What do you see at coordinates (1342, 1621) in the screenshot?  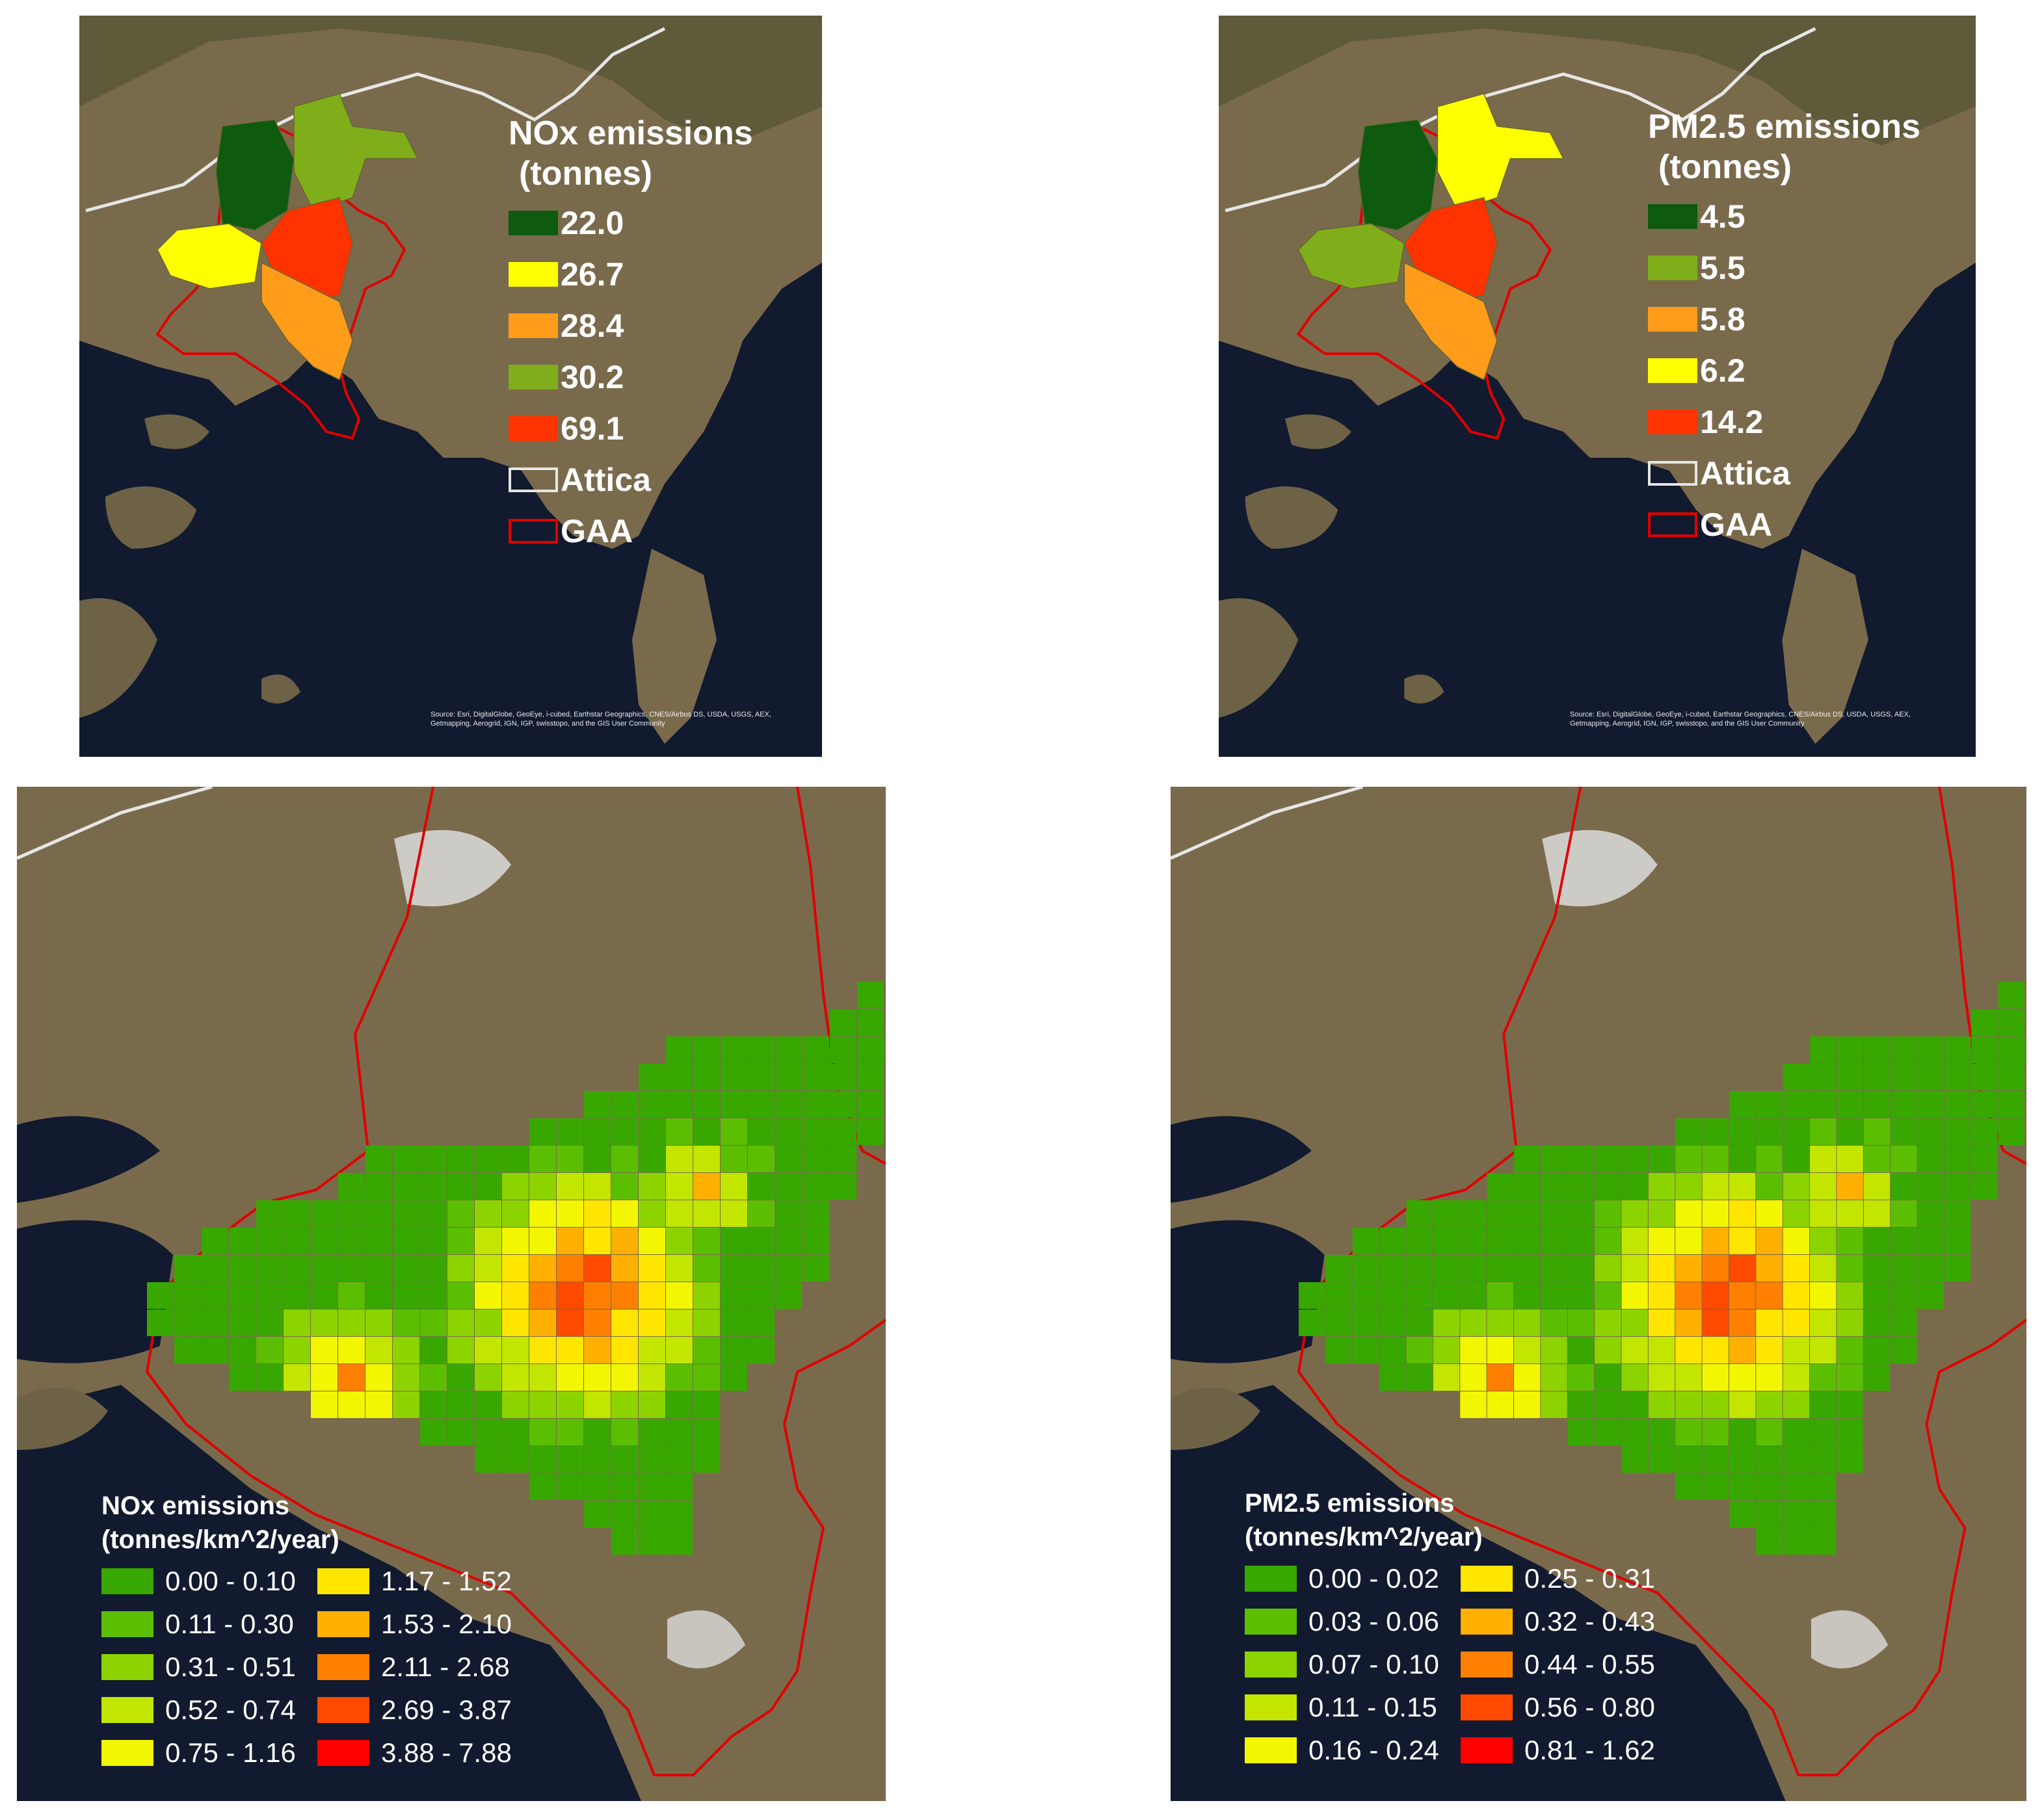 I see `legend-item: 0.03 - 0.06` at bounding box center [1342, 1621].